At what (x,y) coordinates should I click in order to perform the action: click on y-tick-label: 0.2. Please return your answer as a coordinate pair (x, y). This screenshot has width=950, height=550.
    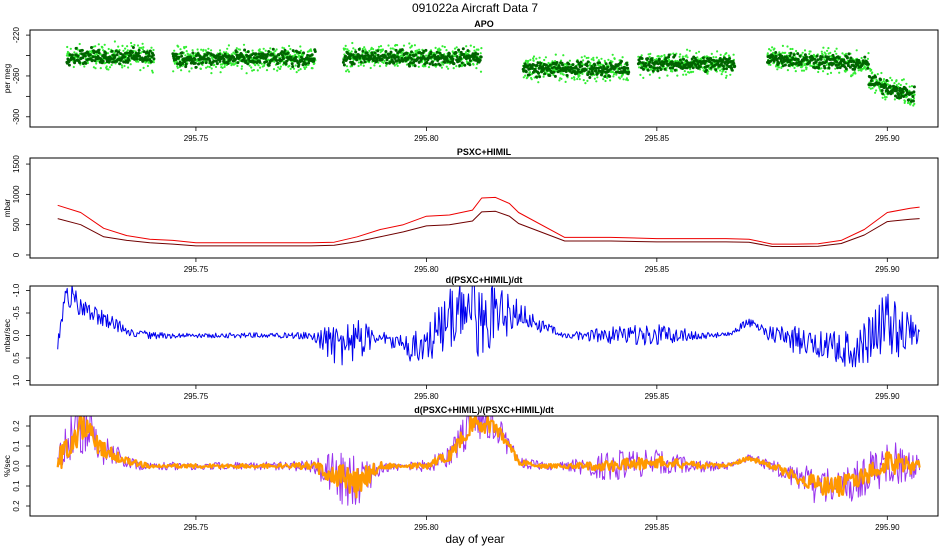
    Looking at the image, I should click on (16, 426).